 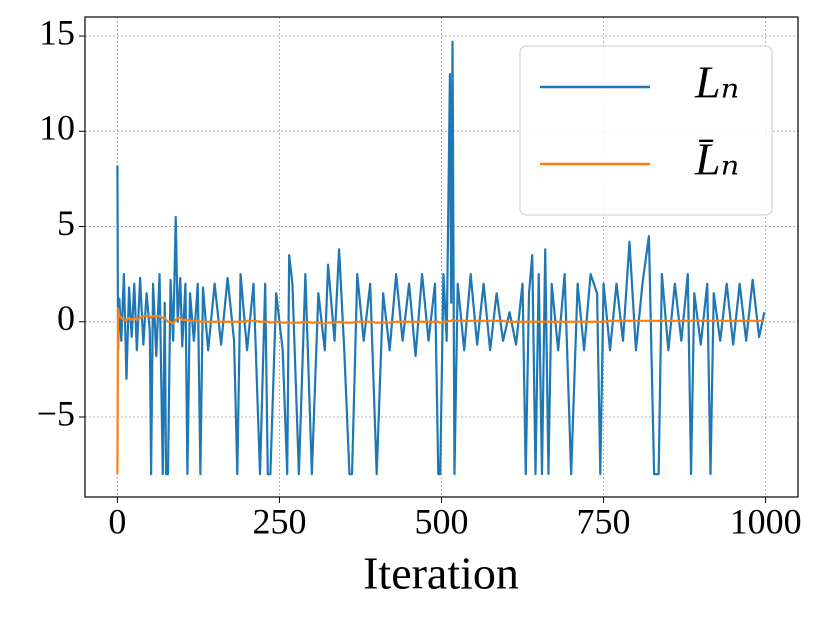 What do you see at coordinates (279, 521) in the screenshot?
I see `x-tick-label: 250` at bounding box center [279, 521].